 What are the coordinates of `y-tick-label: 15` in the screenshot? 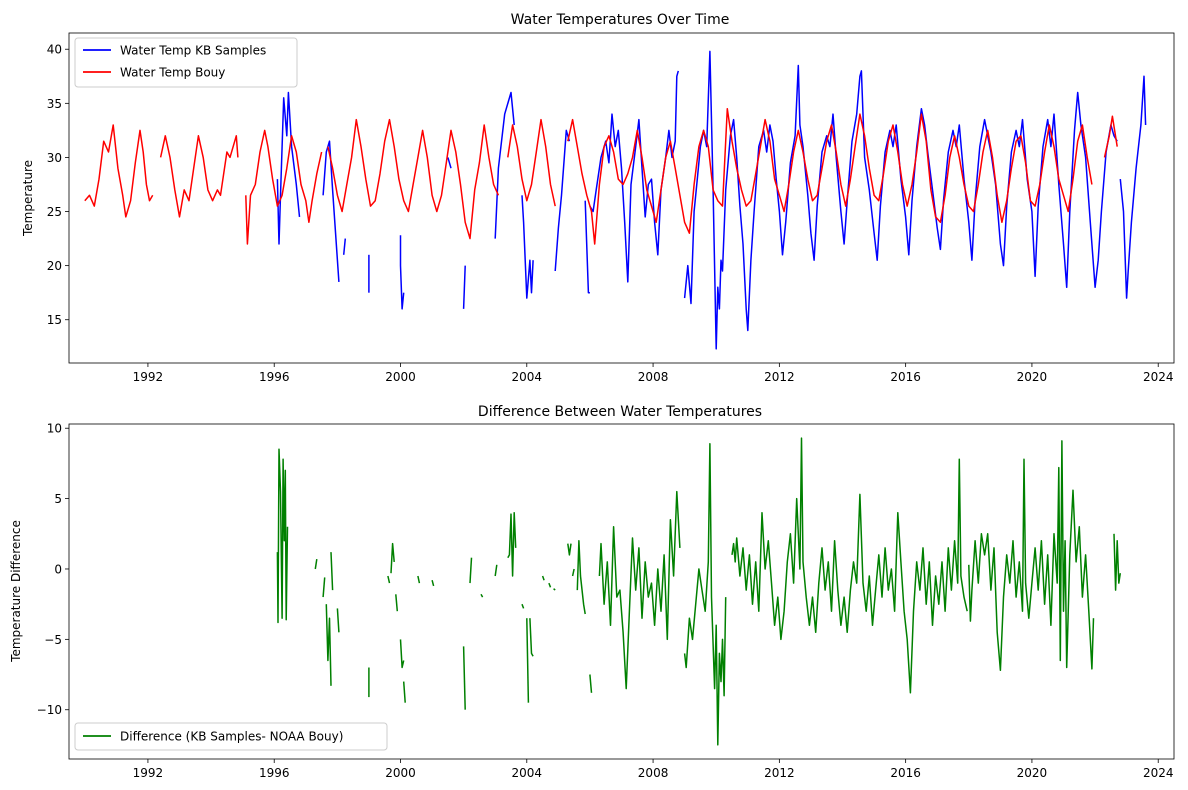 It's located at (54, 320).